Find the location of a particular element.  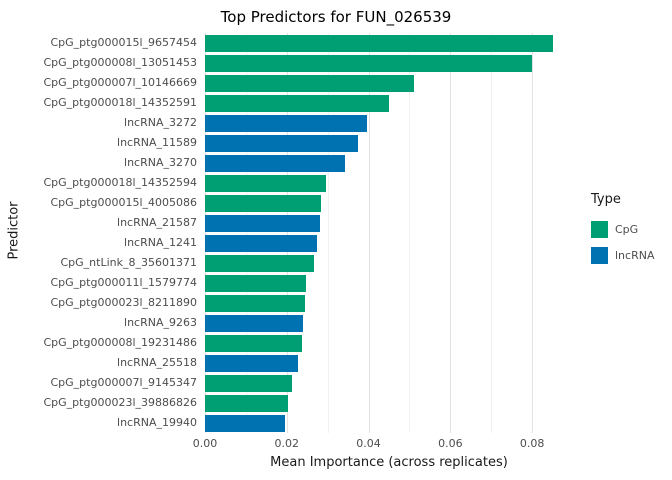

legend-swatch-CpG is located at coordinates (599, 229).